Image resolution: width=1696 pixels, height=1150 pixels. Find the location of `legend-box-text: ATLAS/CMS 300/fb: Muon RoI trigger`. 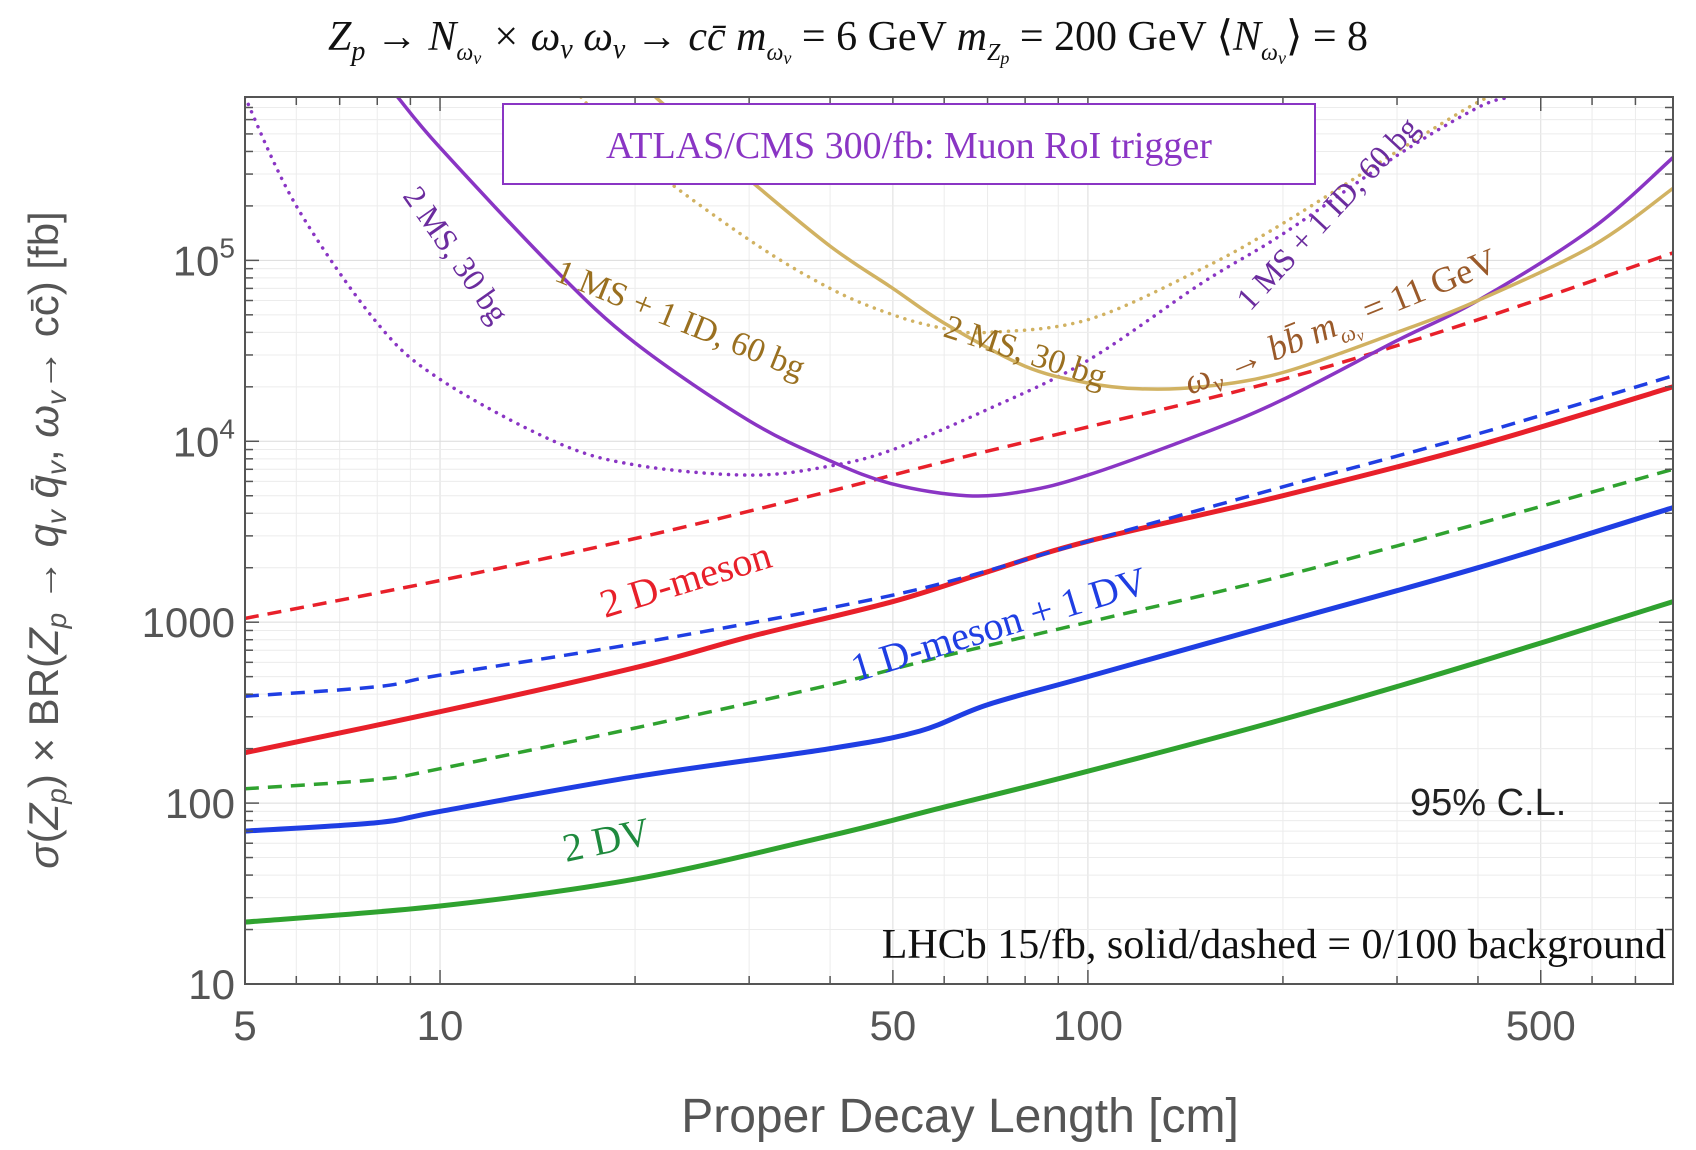

legend-box-text: ATLAS/CMS 300/fb: Muon RoI trigger is located at coordinates (909, 146).